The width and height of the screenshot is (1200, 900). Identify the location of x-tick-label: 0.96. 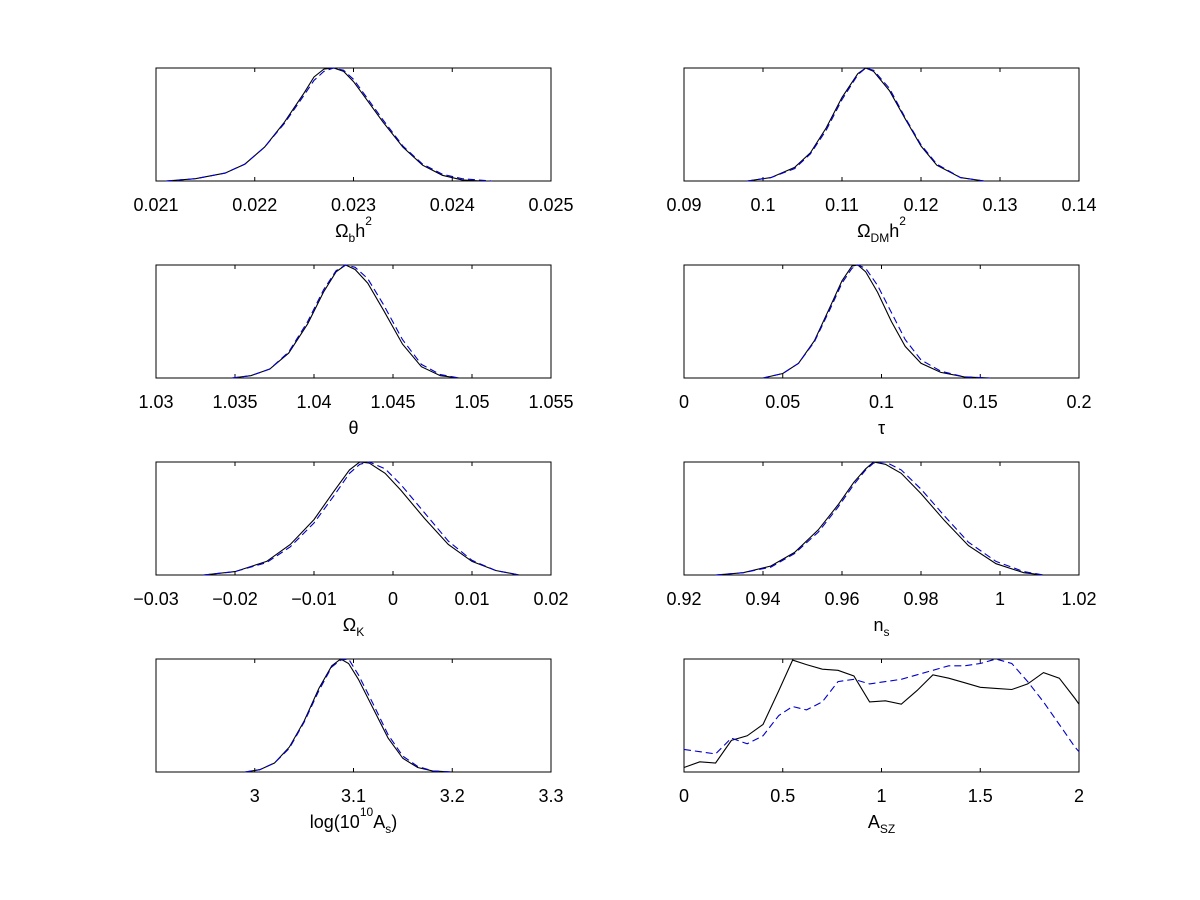
(841, 599).